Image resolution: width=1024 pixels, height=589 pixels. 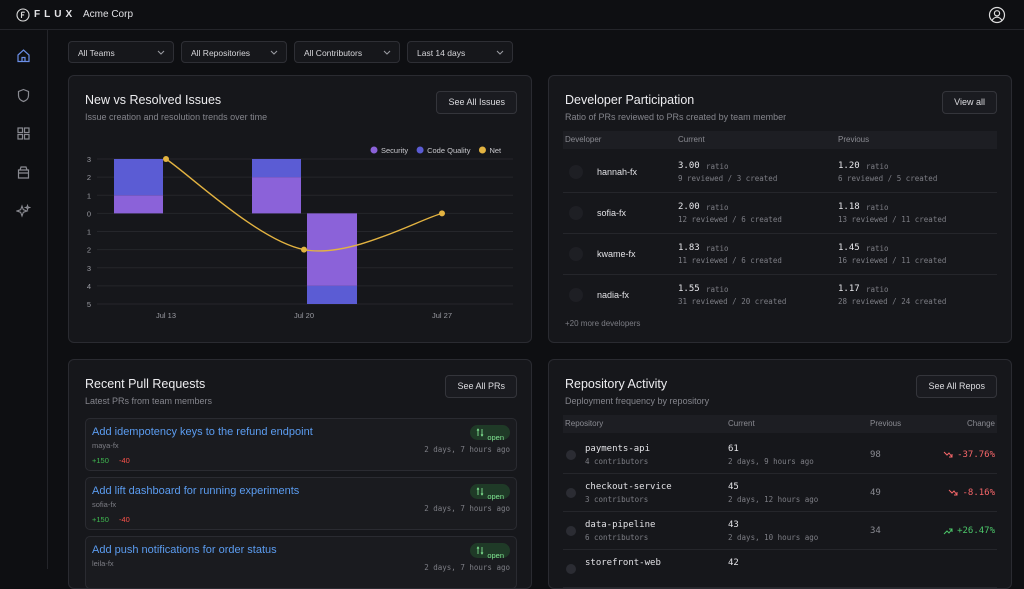 I want to click on org-name: Acme Corp, so click(x=108, y=14).